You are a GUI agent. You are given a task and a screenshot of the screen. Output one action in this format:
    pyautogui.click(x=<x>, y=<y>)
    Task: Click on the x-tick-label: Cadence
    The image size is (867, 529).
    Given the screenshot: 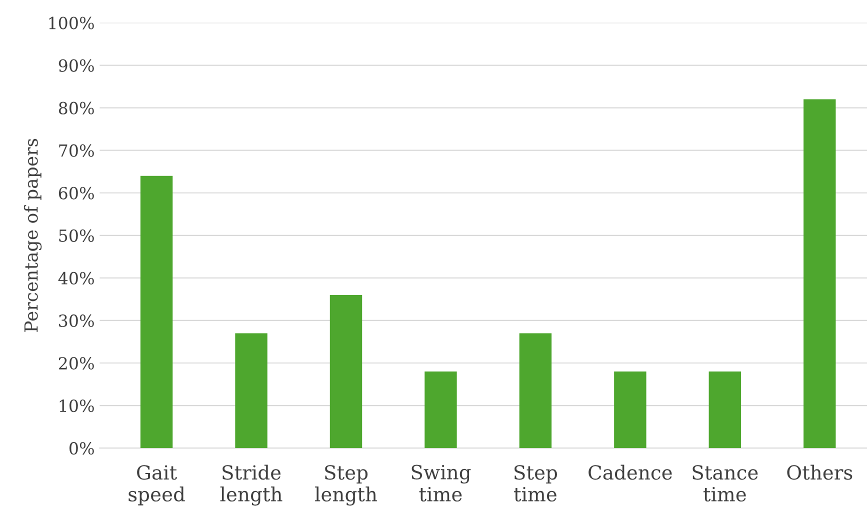 What is the action you would take?
    pyautogui.click(x=630, y=472)
    